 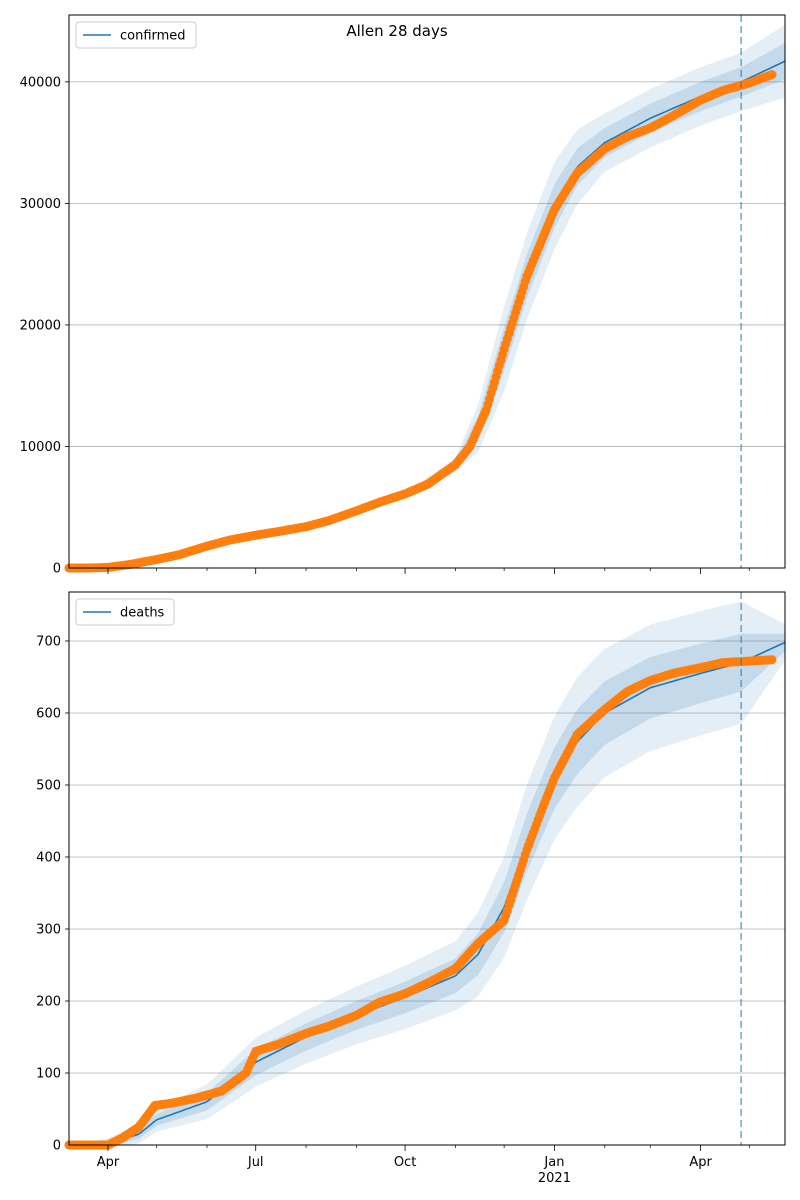 I want to click on legend: confirmed, so click(x=136, y=35).